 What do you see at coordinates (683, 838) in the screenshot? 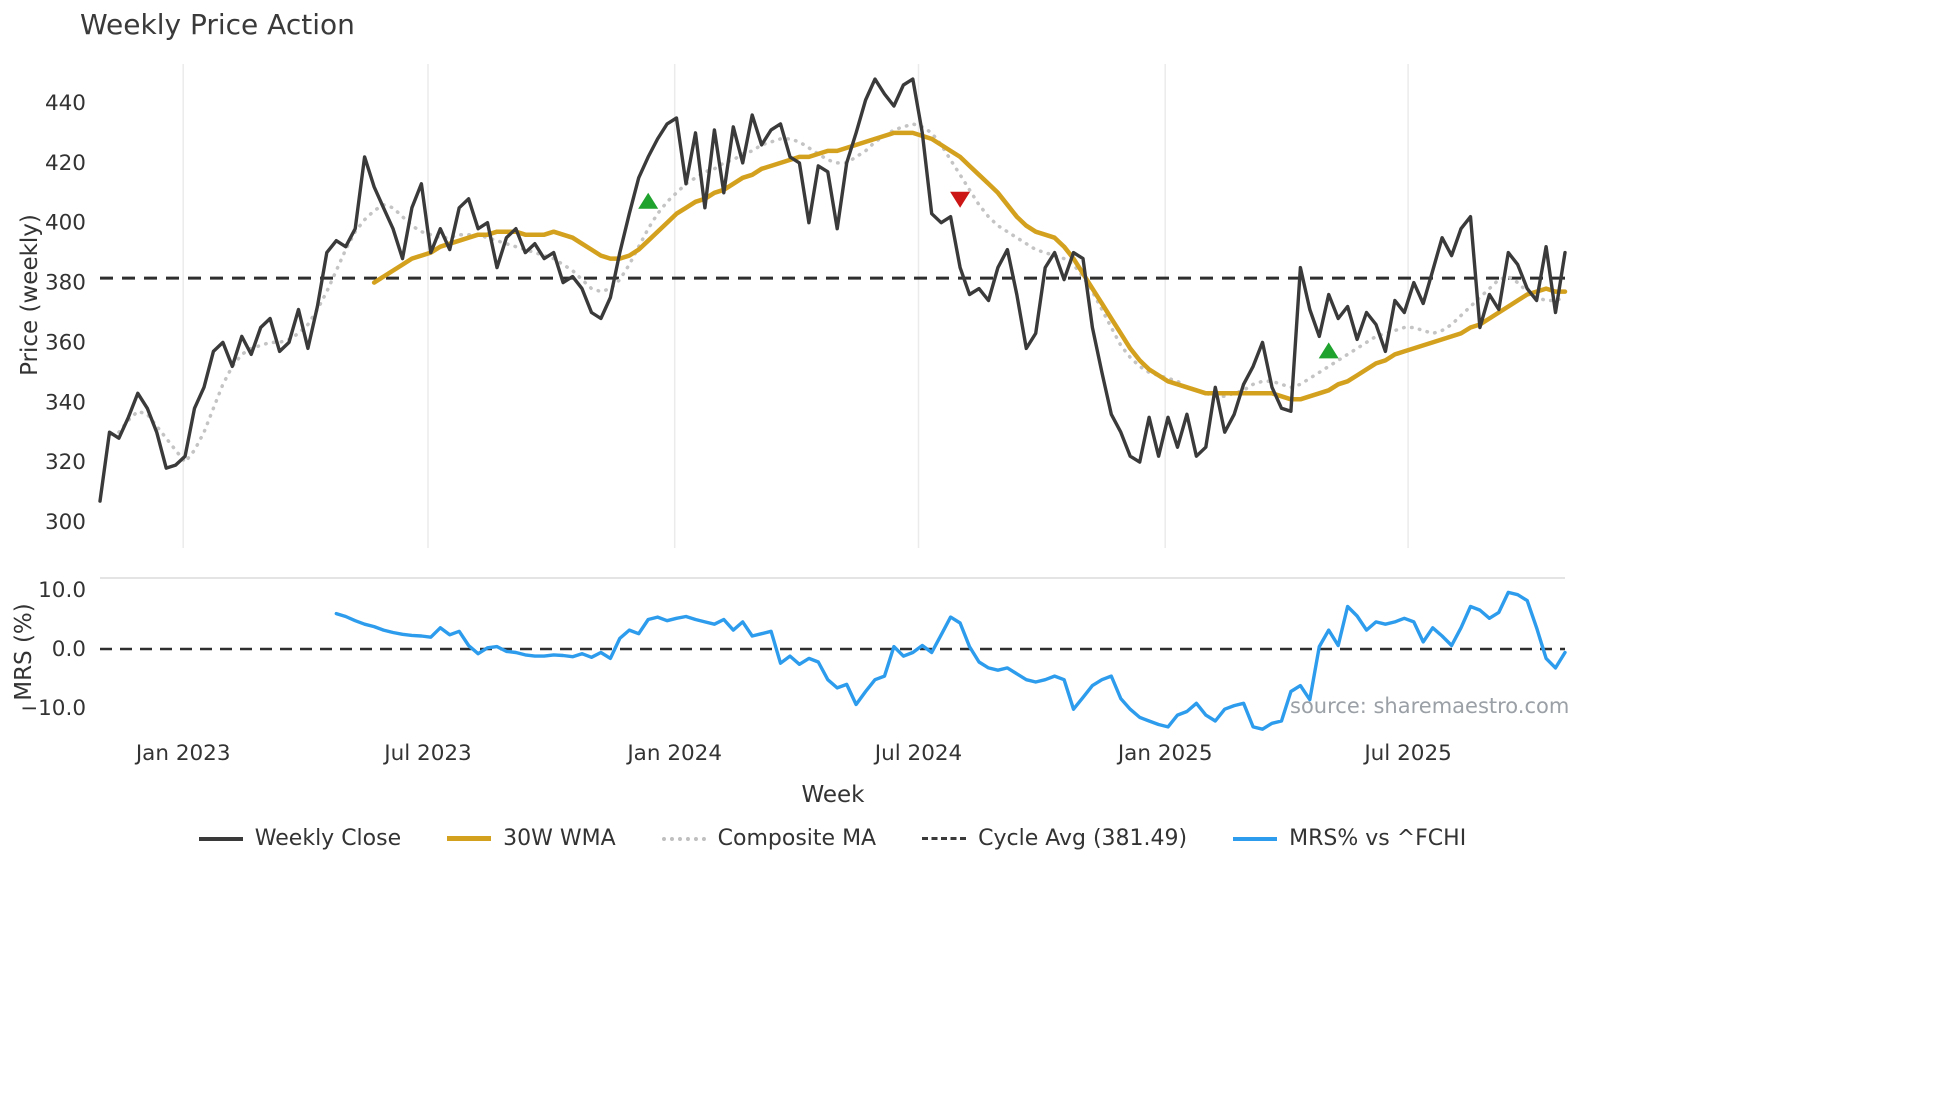
I see `composite-ma-swatch` at bounding box center [683, 838].